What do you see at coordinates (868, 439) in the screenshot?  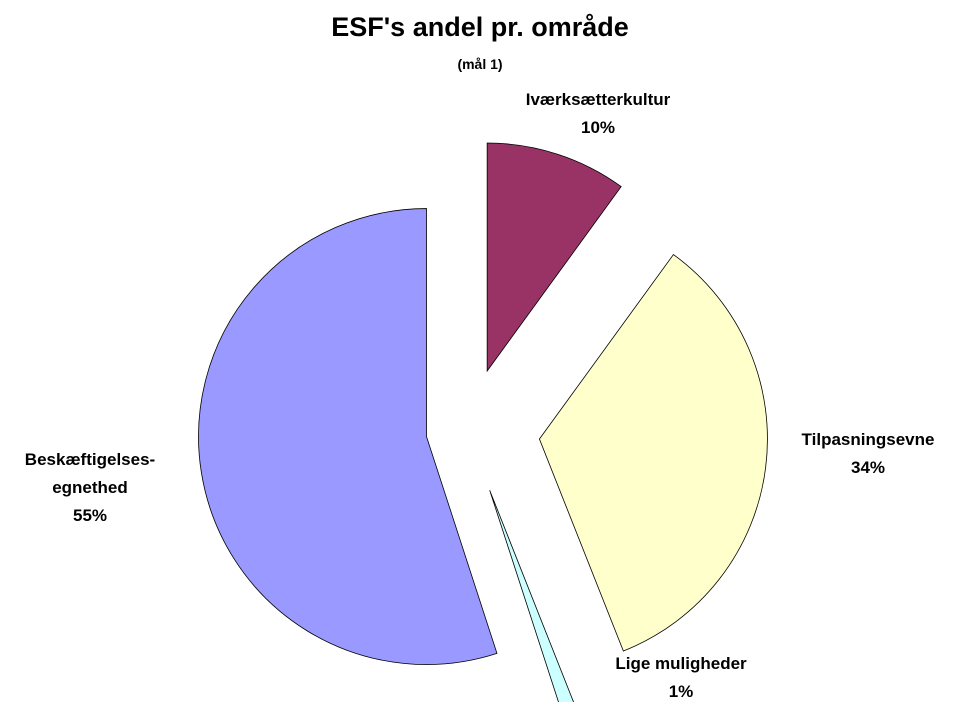 I see `slice-label: Tilpasningsevne` at bounding box center [868, 439].